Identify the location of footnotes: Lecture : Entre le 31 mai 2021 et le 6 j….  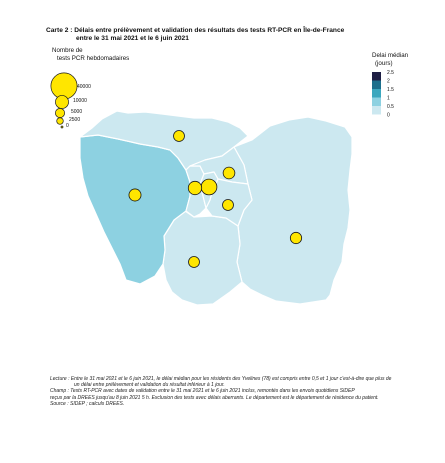
(240, 391).